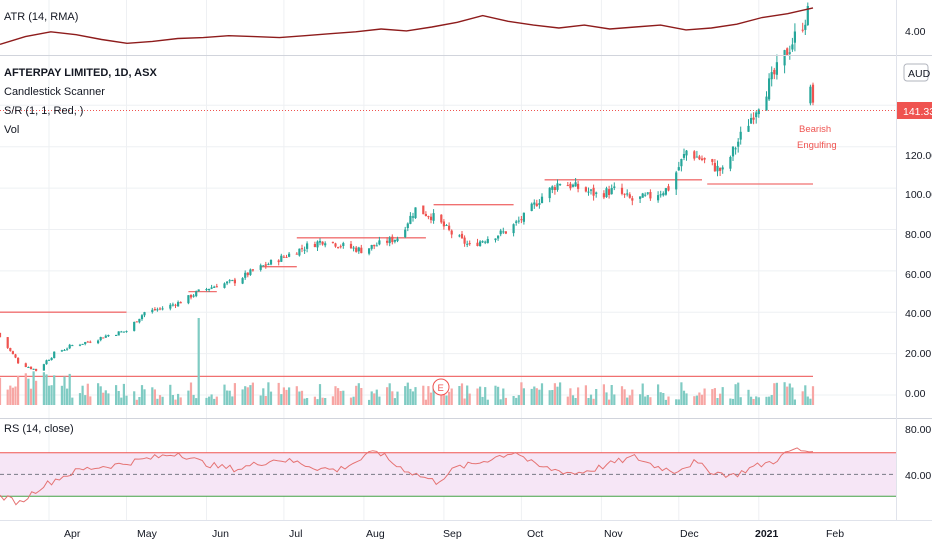  What do you see at coordinates (917, 72) in the screenshot?
I see `currency-button: AUD` at bounding box center [917, 72].